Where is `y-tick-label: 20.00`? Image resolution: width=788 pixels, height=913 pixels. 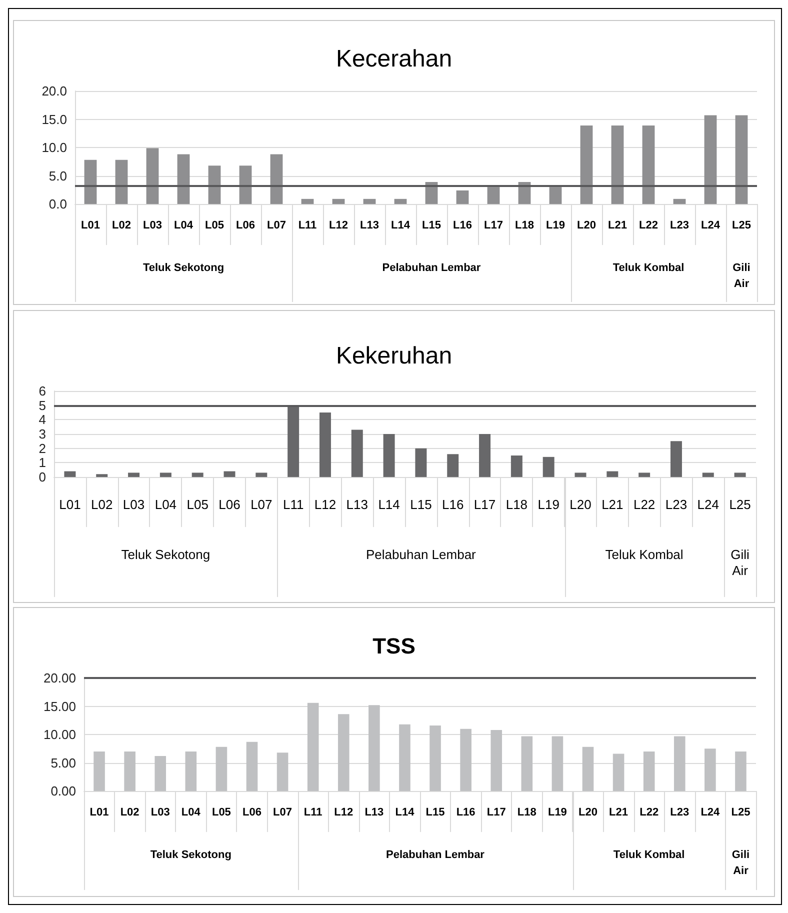
y-tick-label: 20.00 is located at coordinates (59, 678).